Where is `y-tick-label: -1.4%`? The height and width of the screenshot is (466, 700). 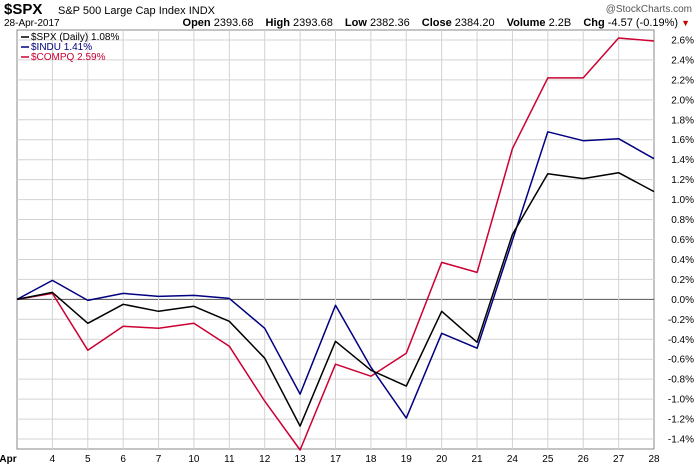 y-tick-label: -1.4% is located at coordinates (681, 440).